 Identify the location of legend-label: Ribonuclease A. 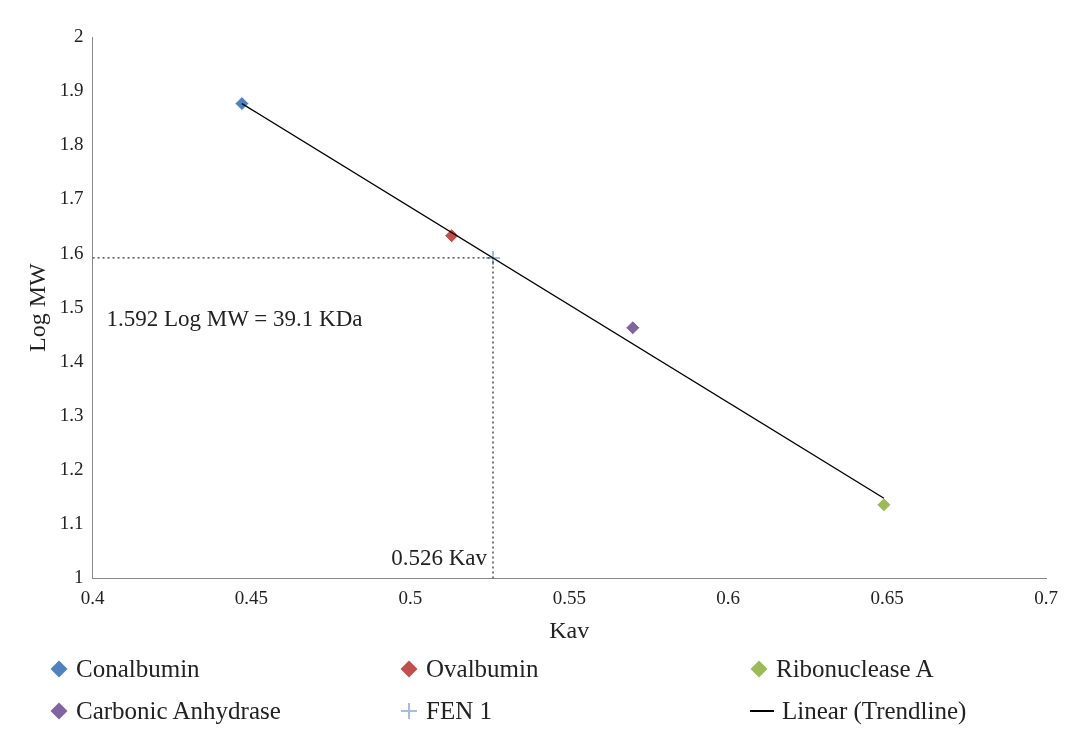
(855, 669).